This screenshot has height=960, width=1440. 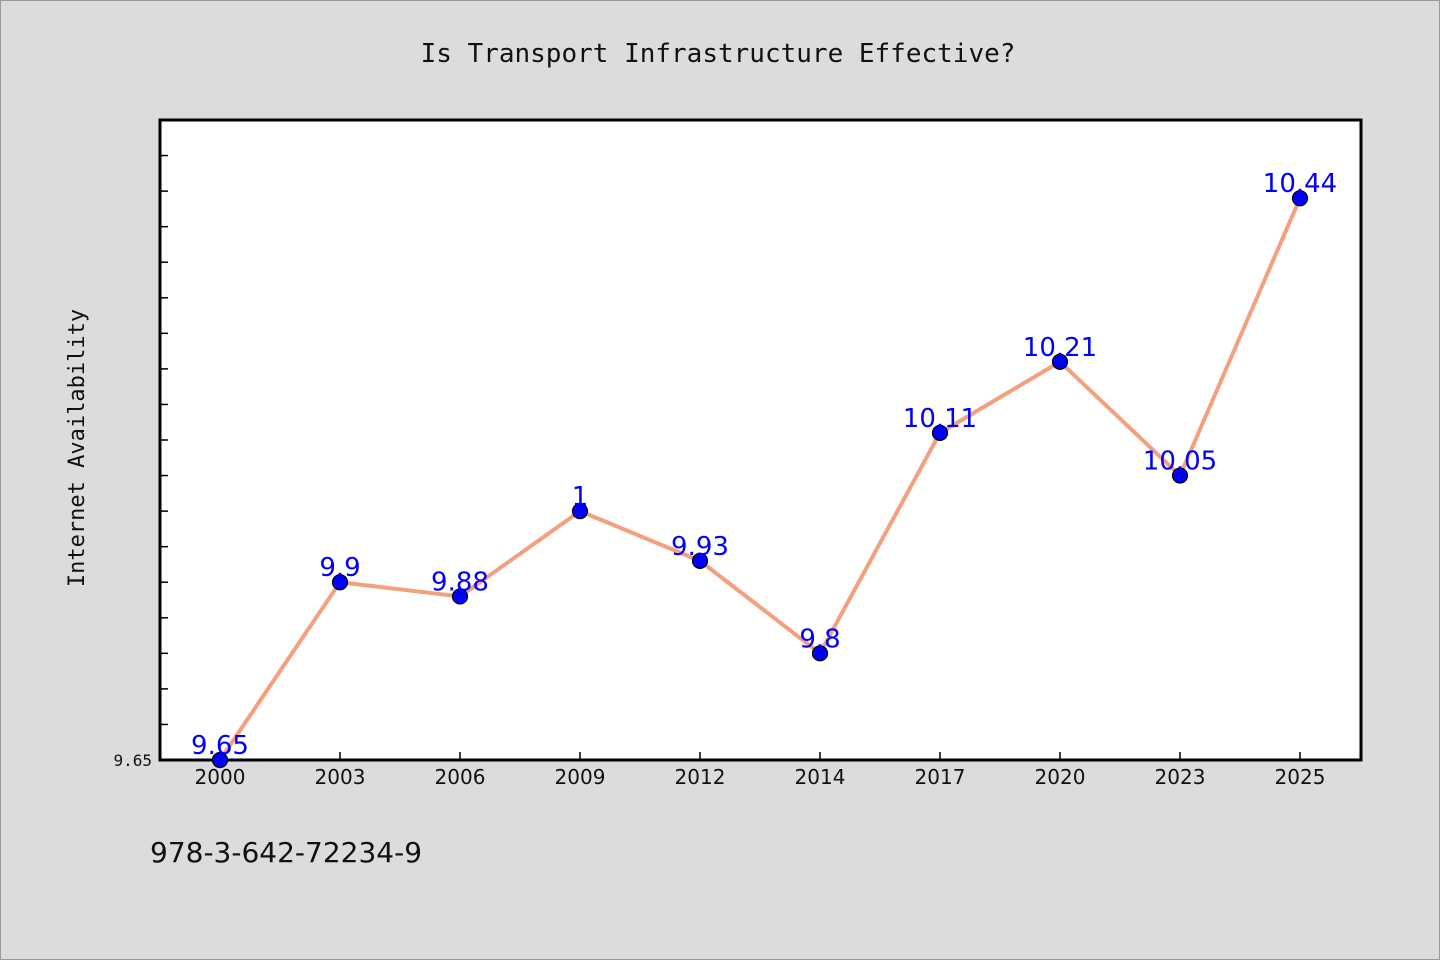 What do you see at coordinates (718, 54) in the screenshot?
I see `chart-title: Is Transport Infrastructure Effective?` at bounding box center [718, 54].